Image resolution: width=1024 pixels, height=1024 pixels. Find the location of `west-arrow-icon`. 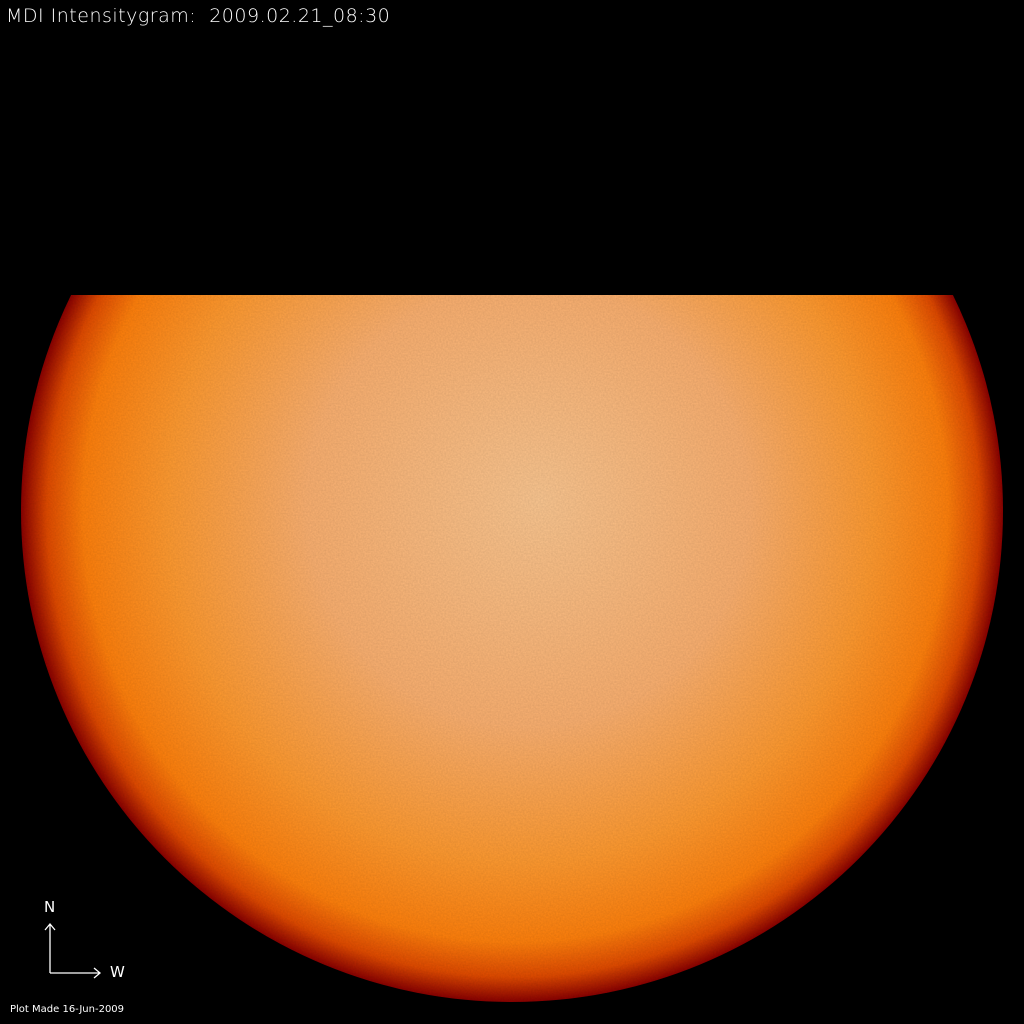

west-arrow-icon is located at coordinates (76, 973).